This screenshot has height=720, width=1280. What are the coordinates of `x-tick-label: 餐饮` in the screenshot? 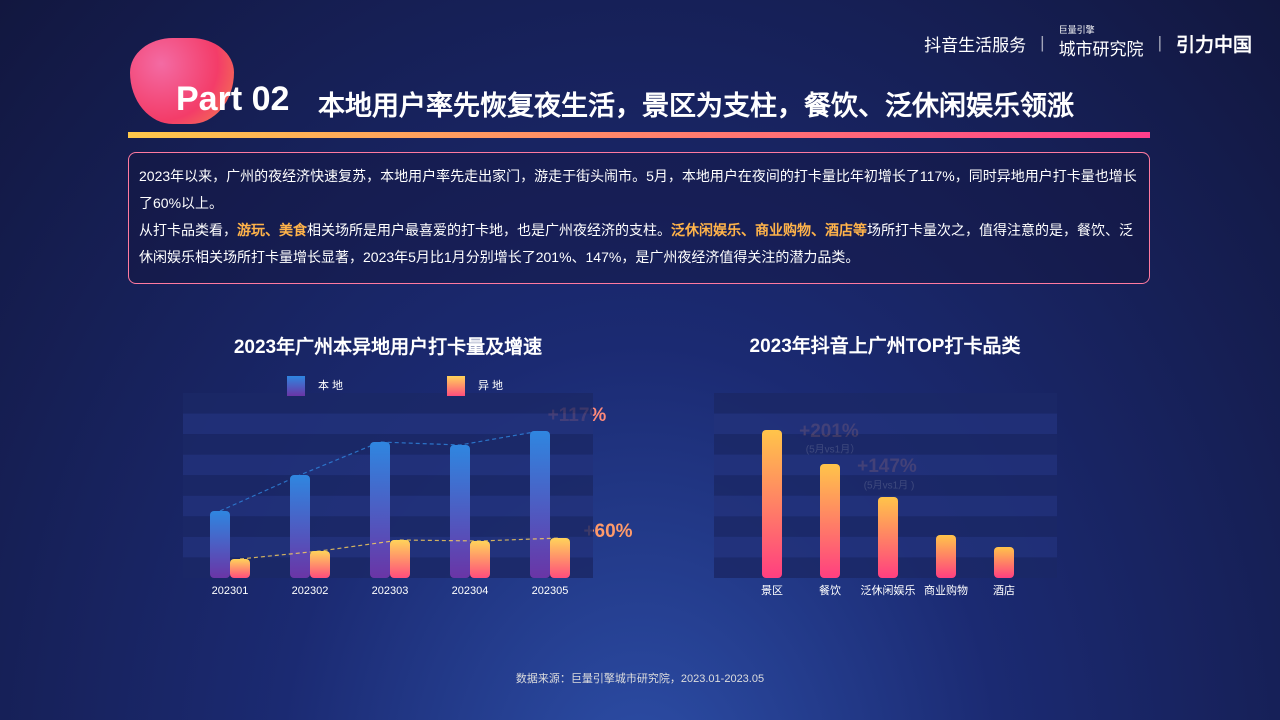 It's located at (830, 590).